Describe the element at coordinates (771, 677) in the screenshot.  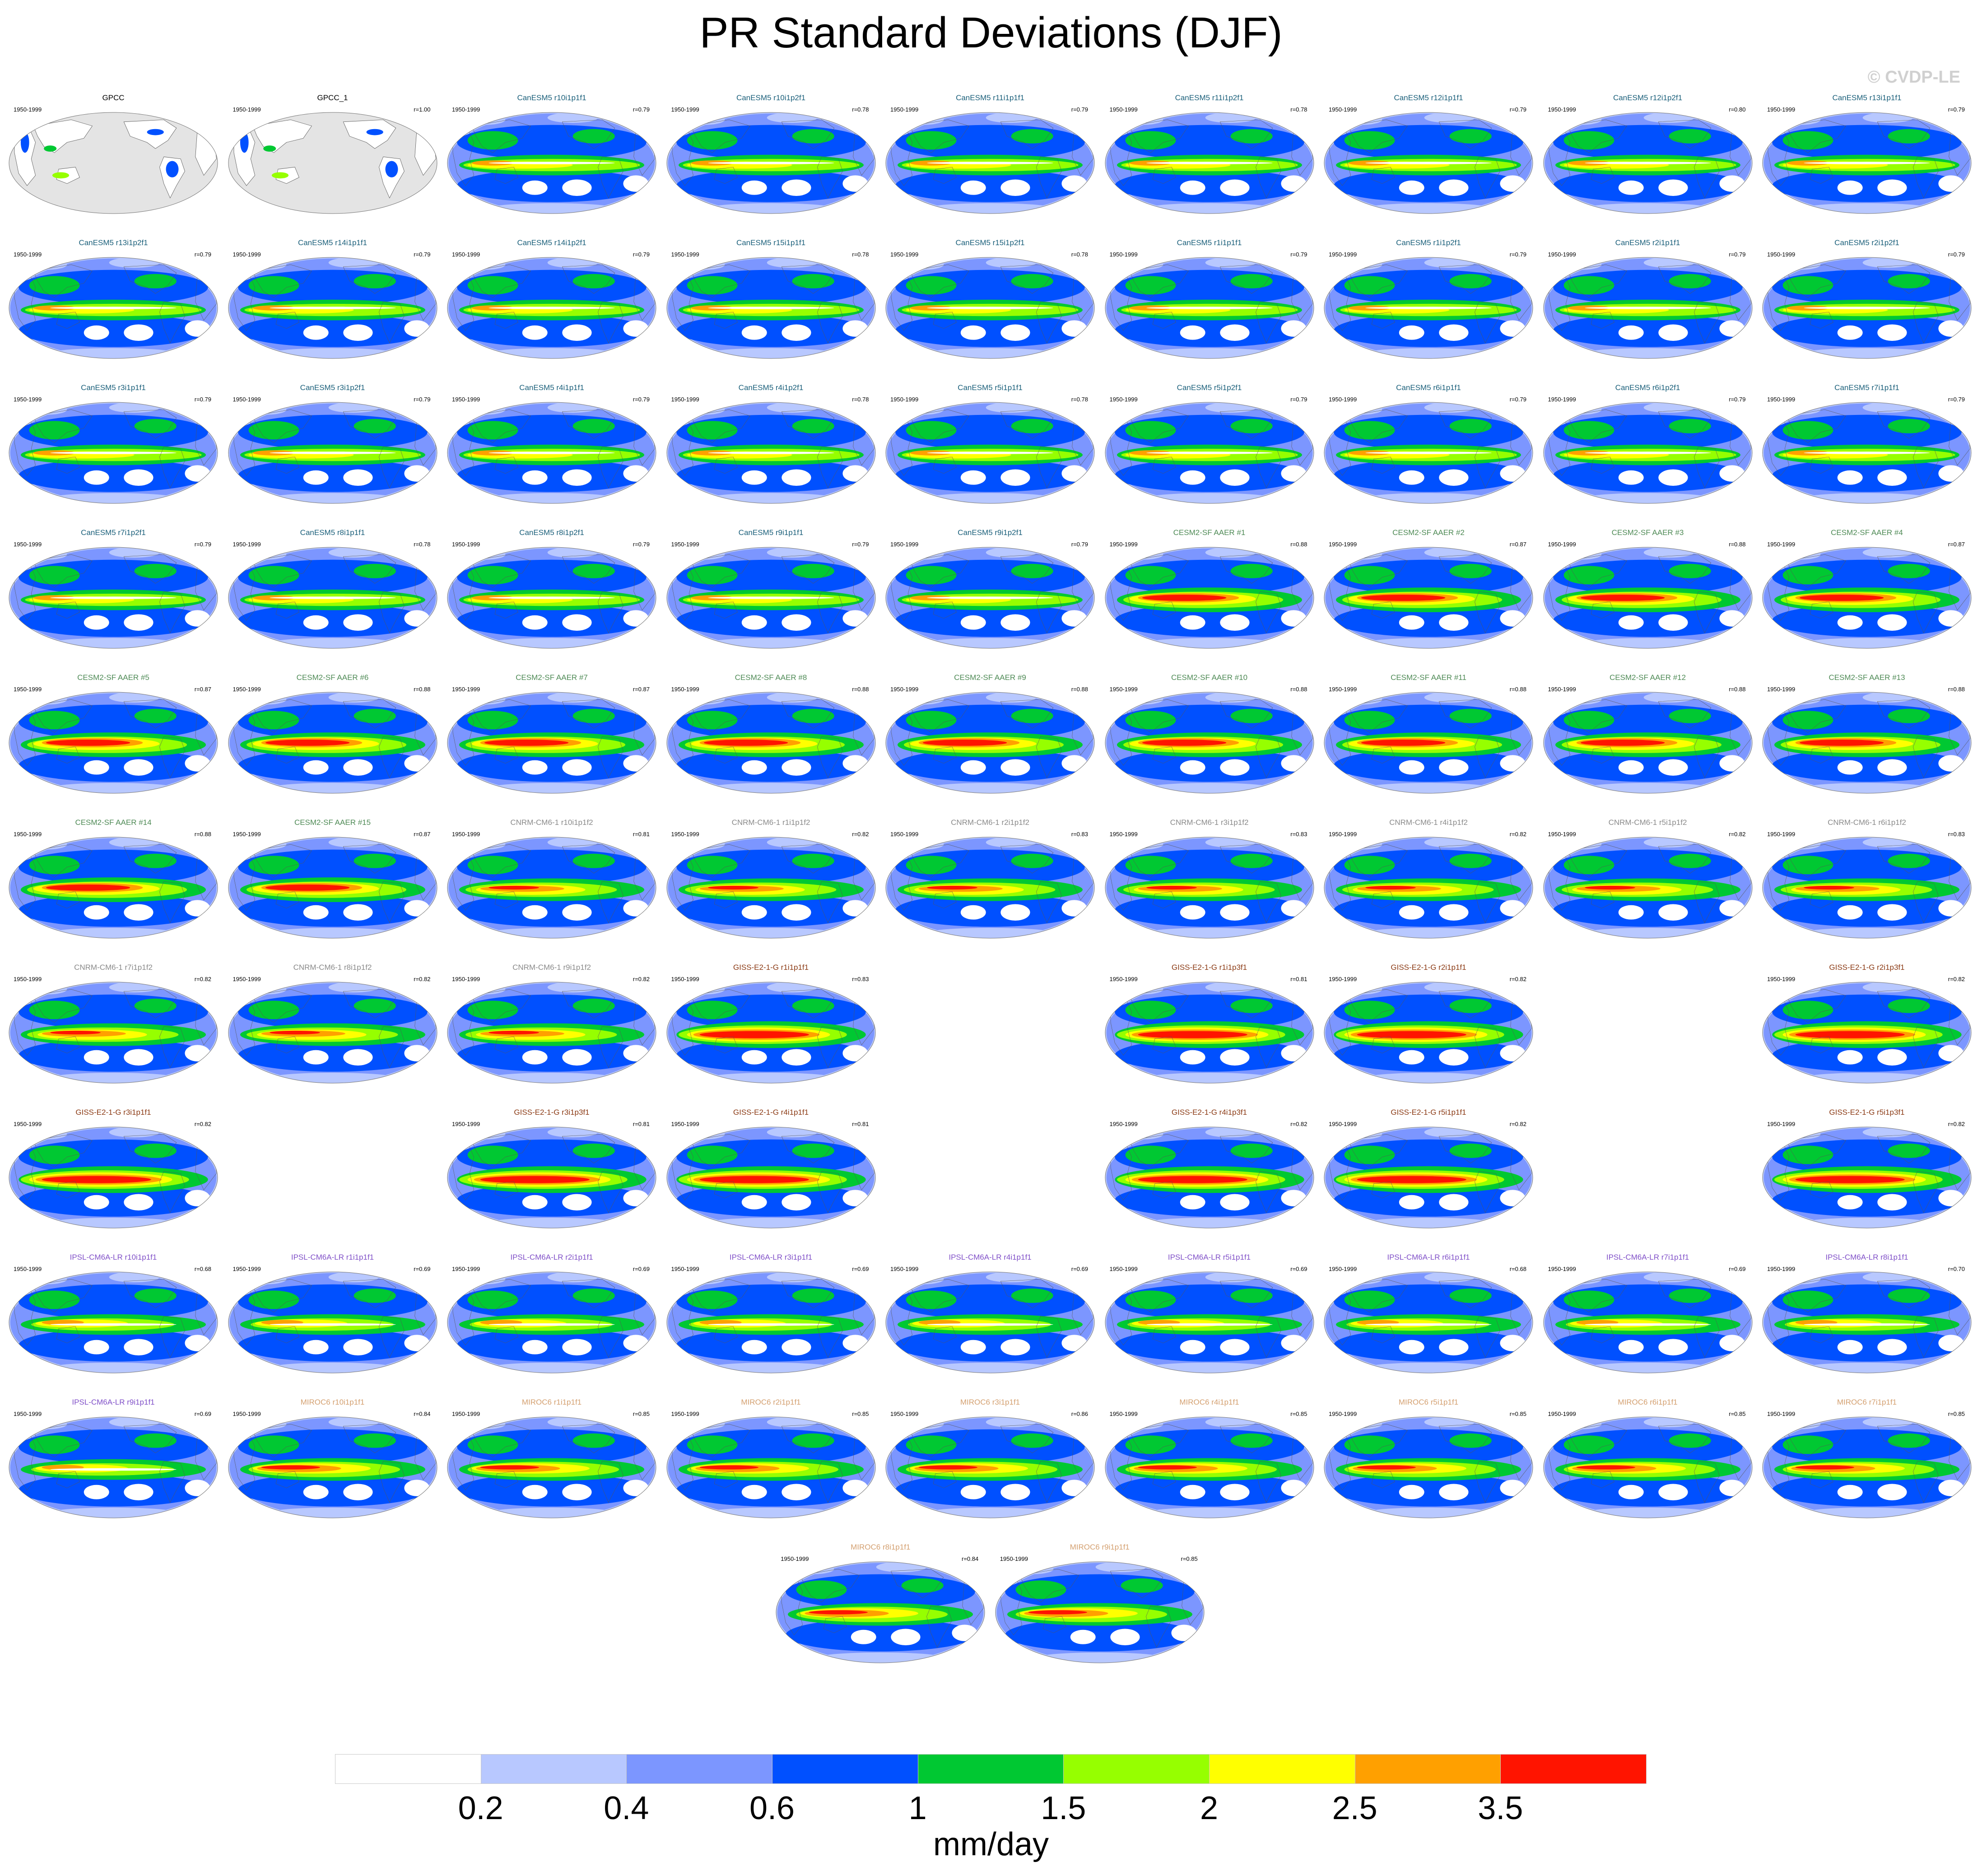
I see `panel-title: CESM2-SF AAER #8` at that location.